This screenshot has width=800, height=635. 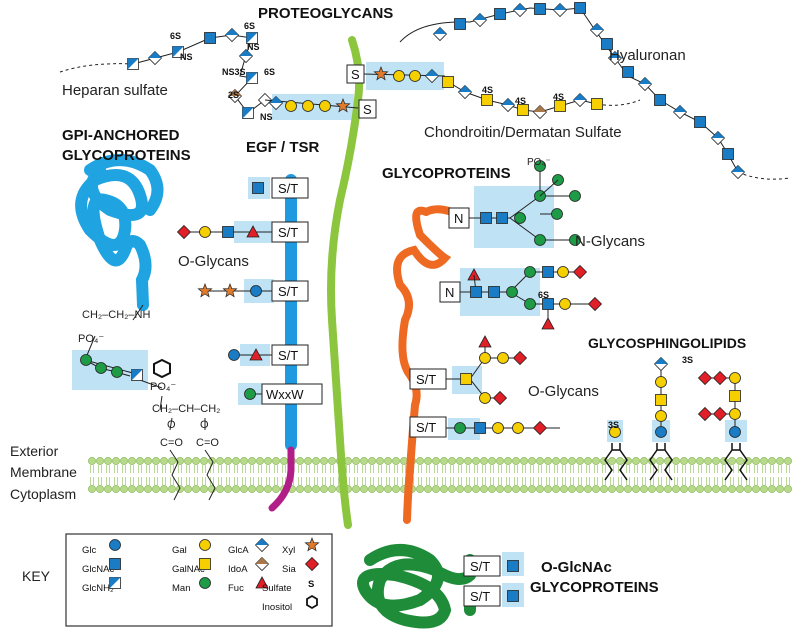 What do you see at coordinates (355, 74) in the screenshot?
I see `box-s-1: S` at bounding box center [355, 74].